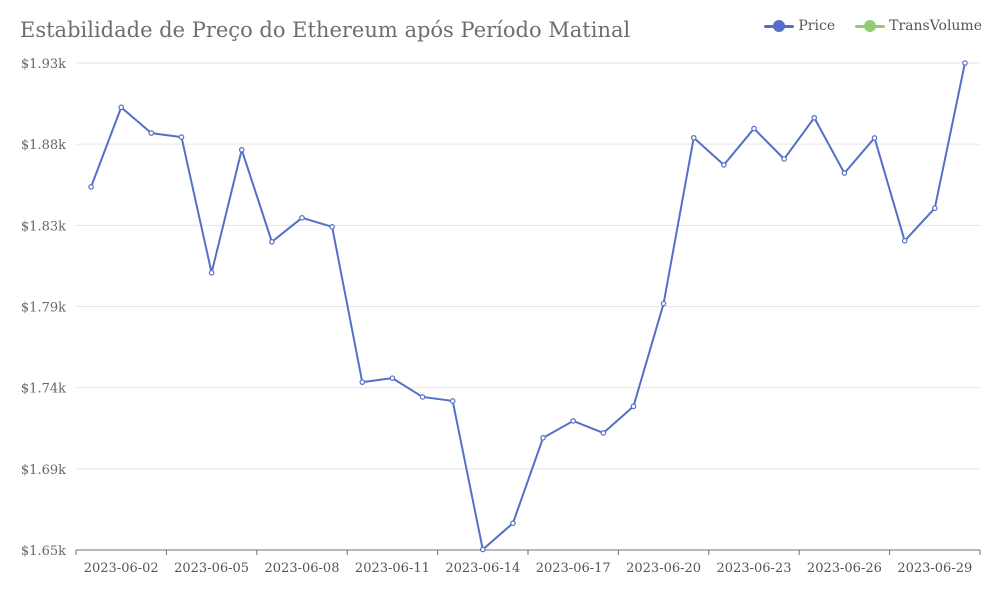 This screenshot has width=1000, height=600. Describe the element at coordinates (211, 568) in the screenshot. I see `x-tick-label: 2023-06-05` at that location.